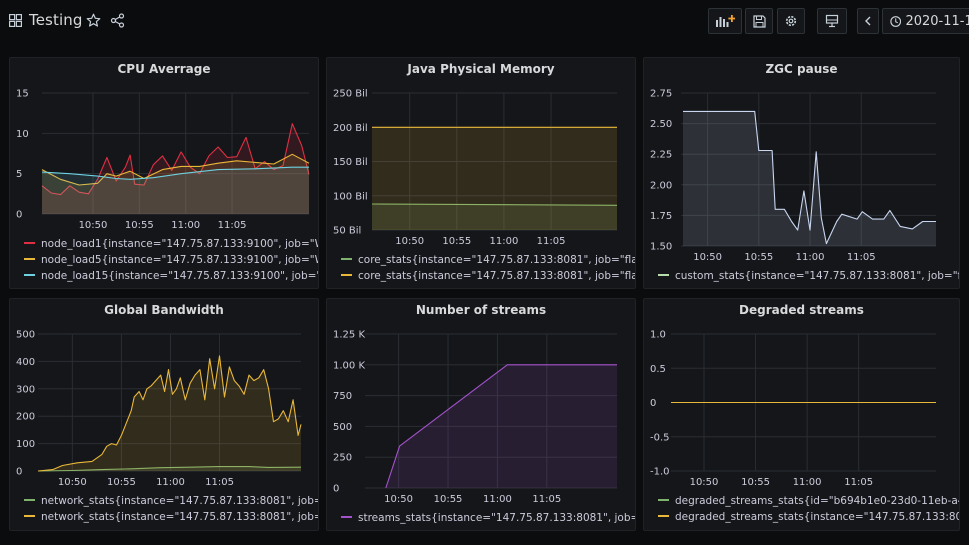  What do you see at coordinates (56, 20) in the screenshot?
I see `dashboard-title: Testing` at bounding box center [56, 20].